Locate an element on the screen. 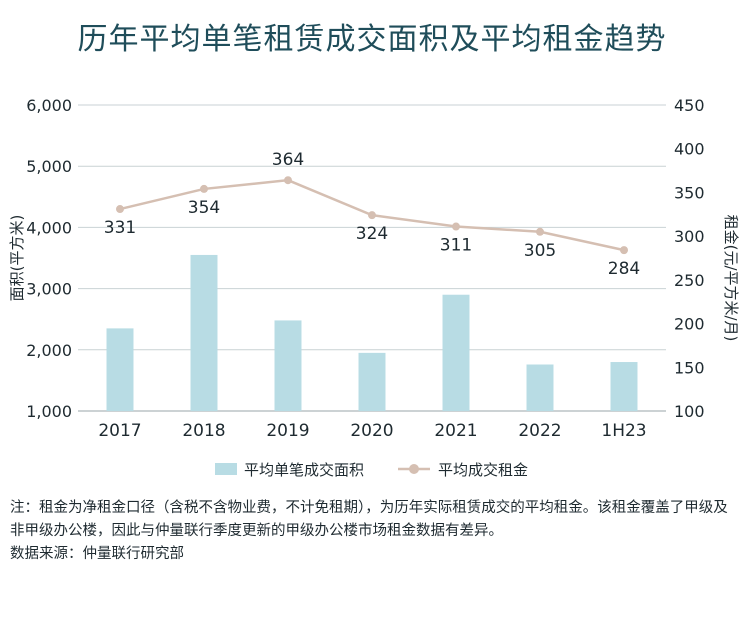 The height and width of the screenshot is (623, 744). x-tick-label: 2020 is located at coordinates (371, 431).